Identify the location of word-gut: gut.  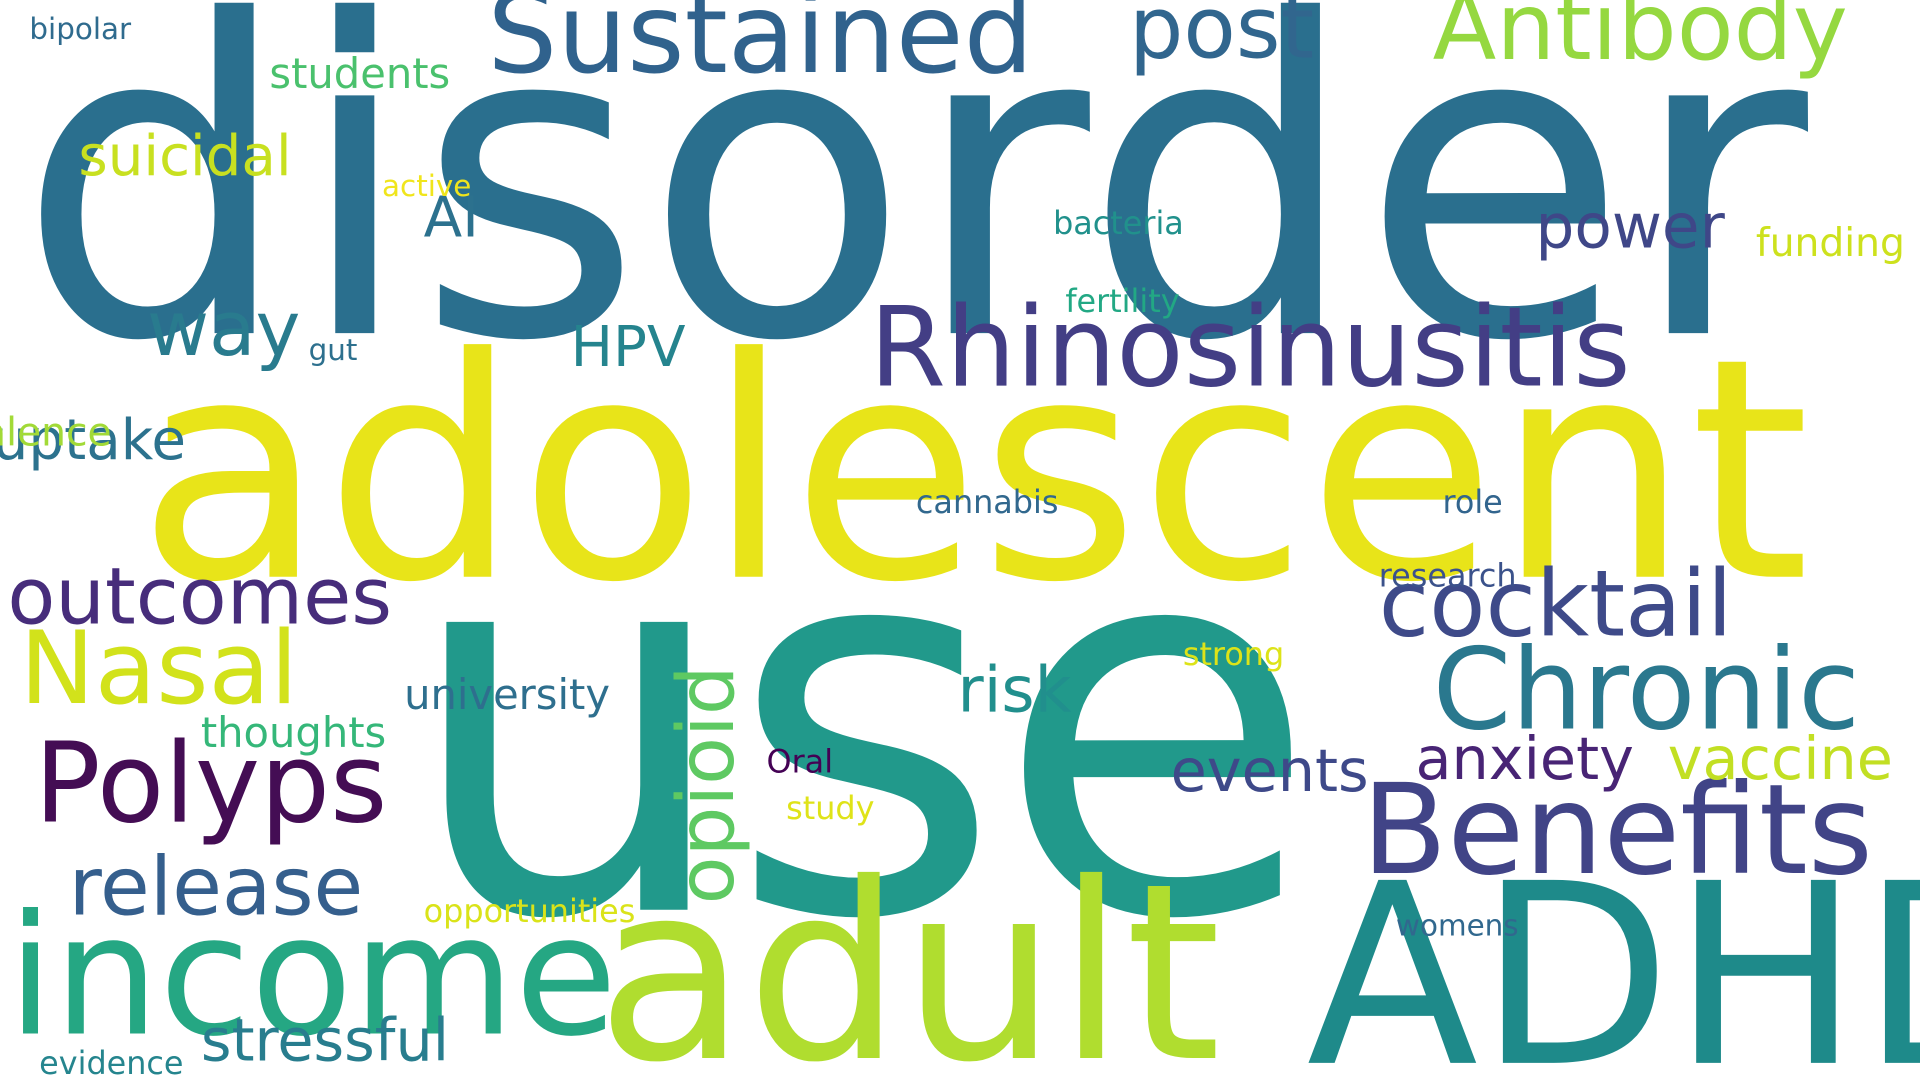
(333, 350).